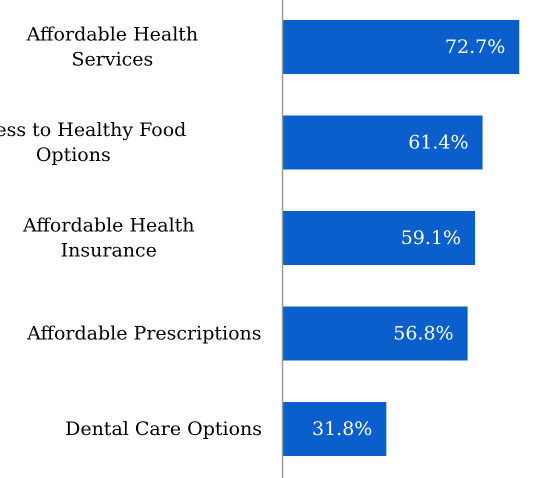 The image size is (545, 478). What do you see at coordinates (438, 143) in the screenshot?
I see `data-label-2: 61.4%` at bounding box center [438, 143].